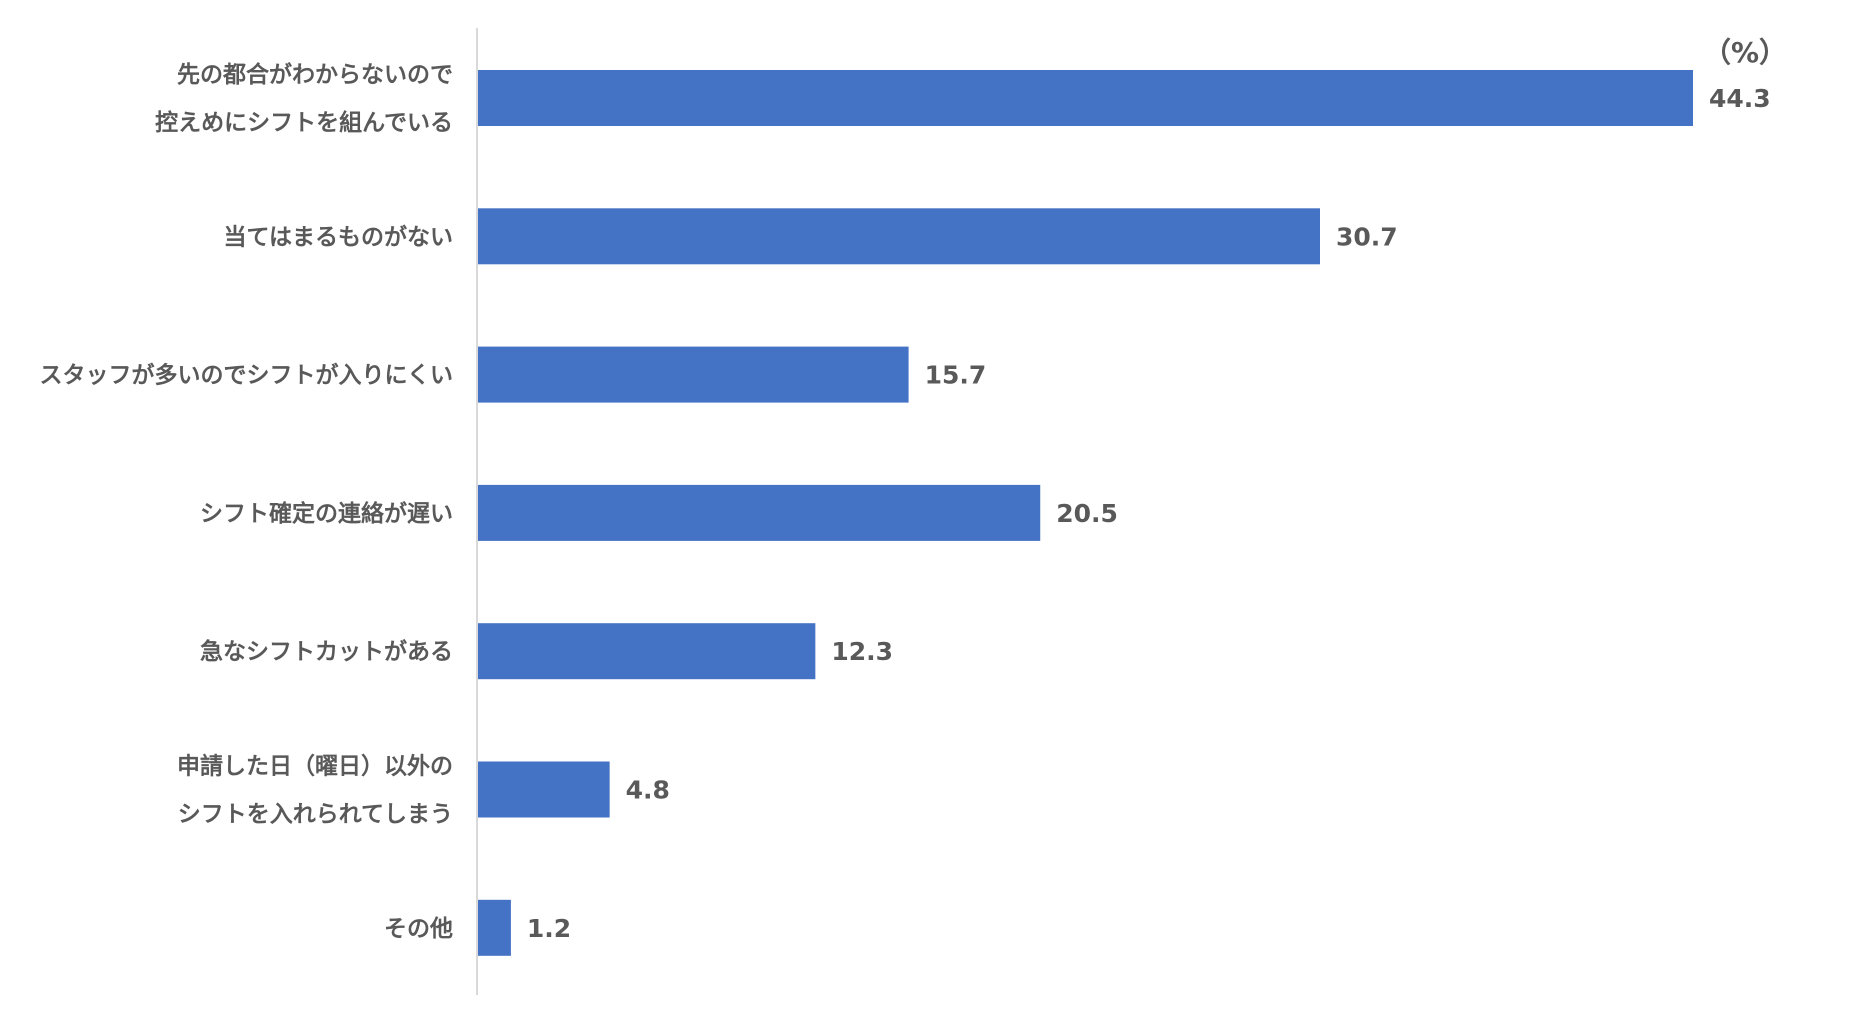  I want to click on unit-label: （%）, so click(1745, 52).